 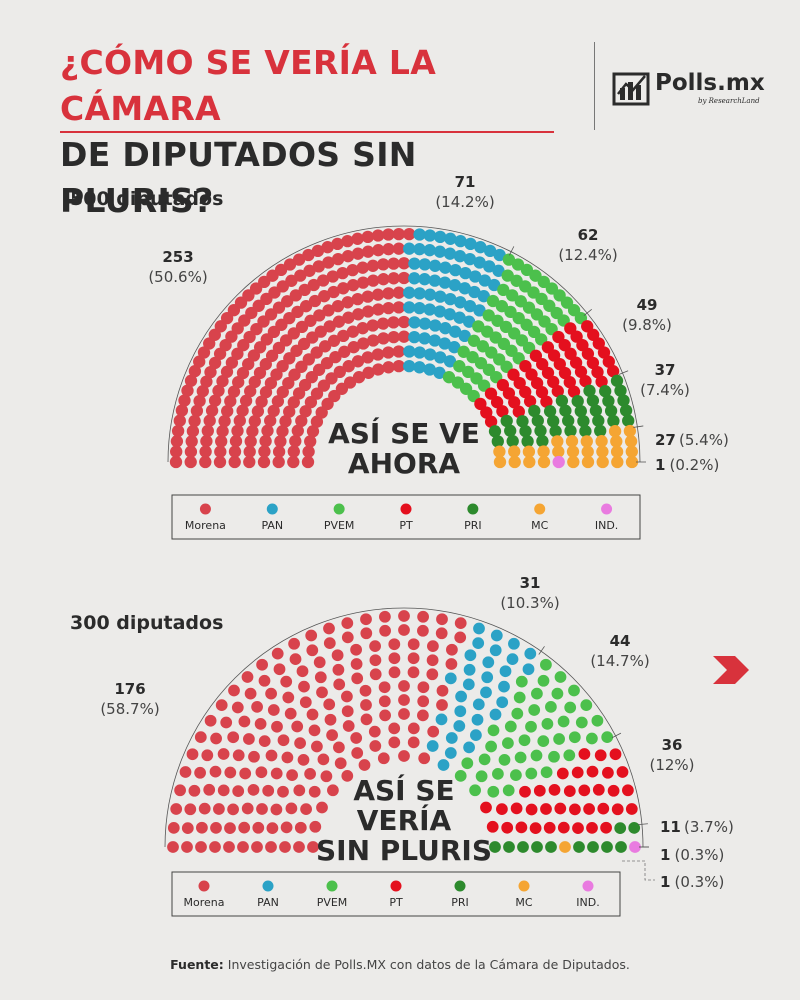 What do you see at coordinates (511, 251) in the screenshot?
I see `boundary-tick` at bounding box center [511, 251].